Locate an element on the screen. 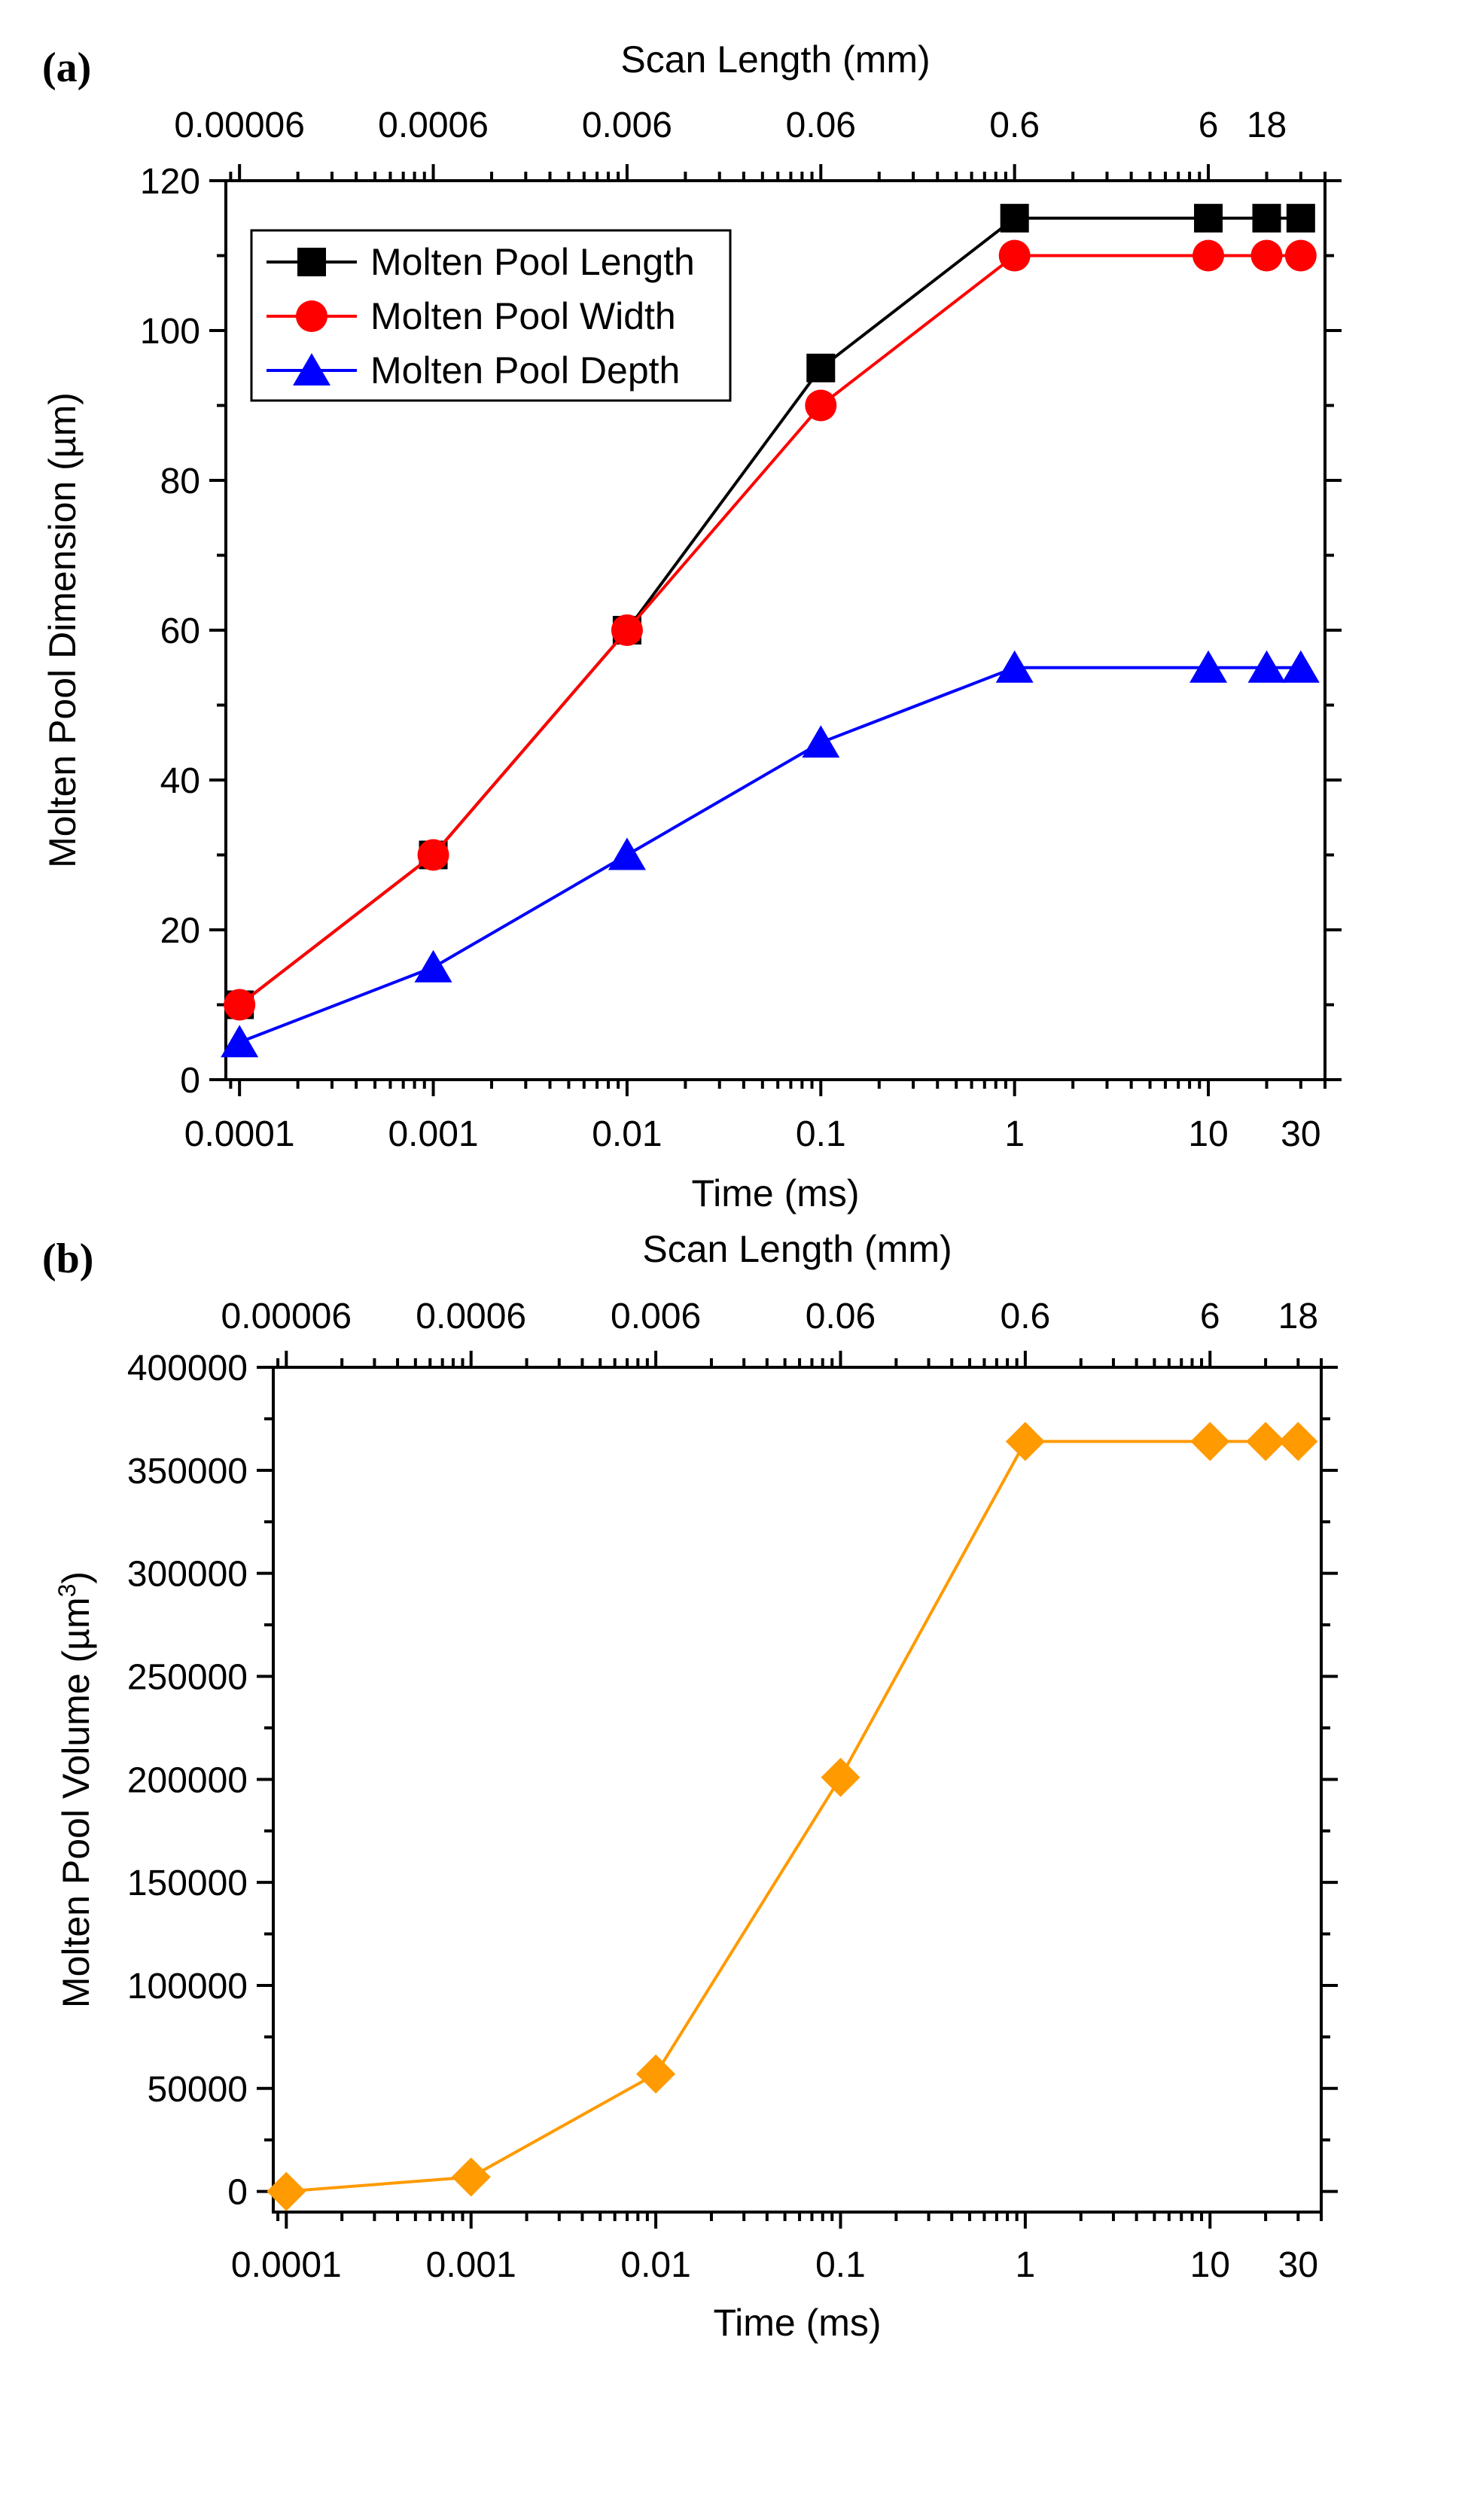  y-tick-label: 300000 is located at coordinates (187, 1575).